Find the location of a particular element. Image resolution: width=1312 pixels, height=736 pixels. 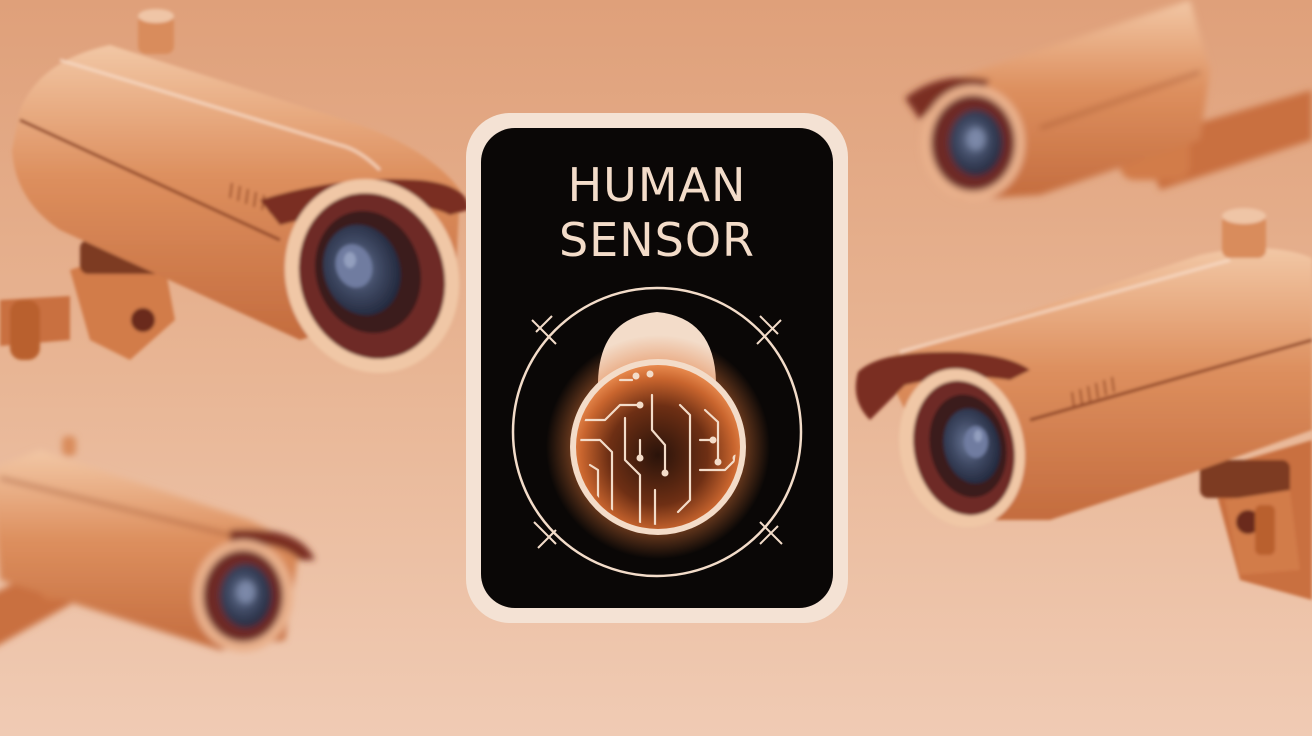

badge-title-line-2: SENSOR is located at coordinates (657, 240).